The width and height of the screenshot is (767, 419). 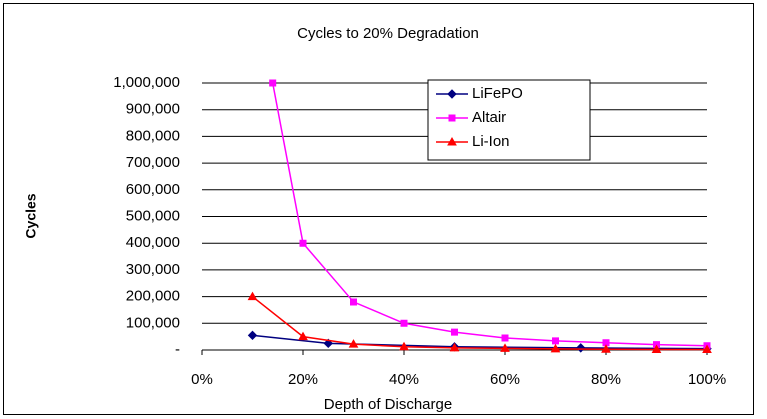 What do you see at coordinates (153, 109) in the screenshot?
I see `y-tick-label: 900,000` at bounding box center [153, 109].